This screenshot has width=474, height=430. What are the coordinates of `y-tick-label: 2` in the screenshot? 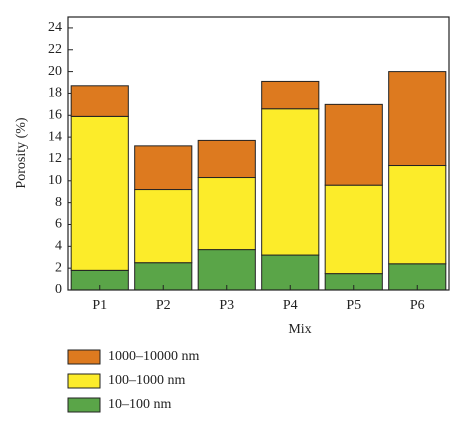 It's located at (58, 267).